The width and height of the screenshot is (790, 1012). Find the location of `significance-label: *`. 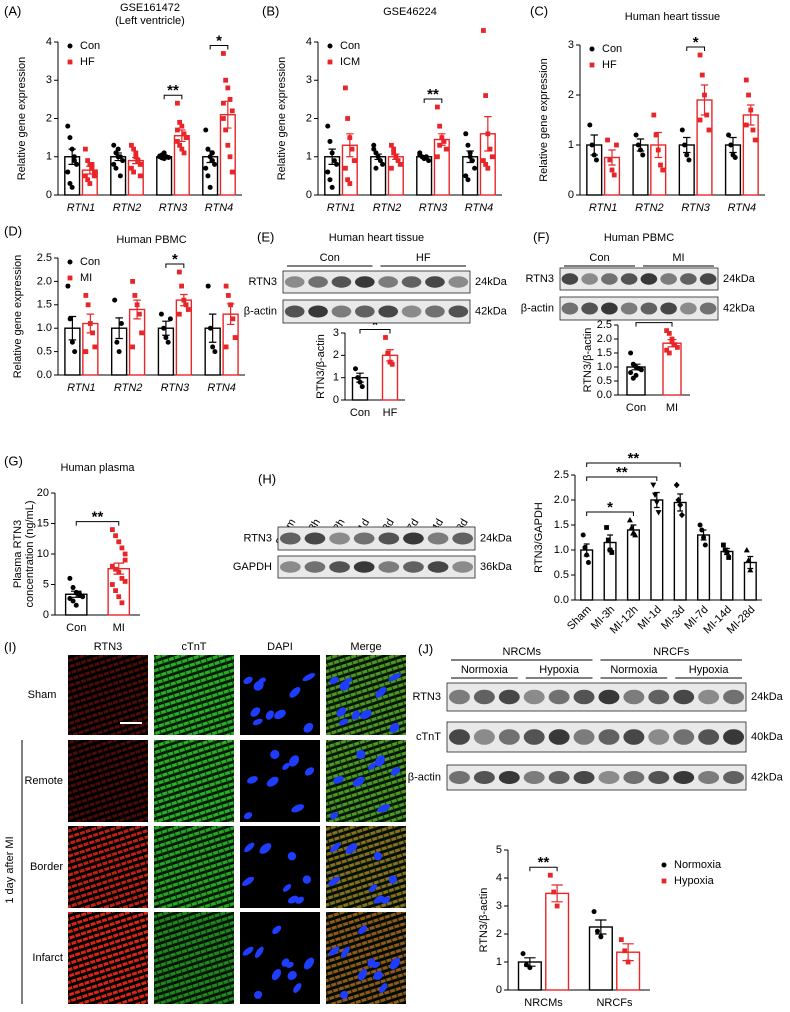

significance-label: * is located at coordinates (610, 507).